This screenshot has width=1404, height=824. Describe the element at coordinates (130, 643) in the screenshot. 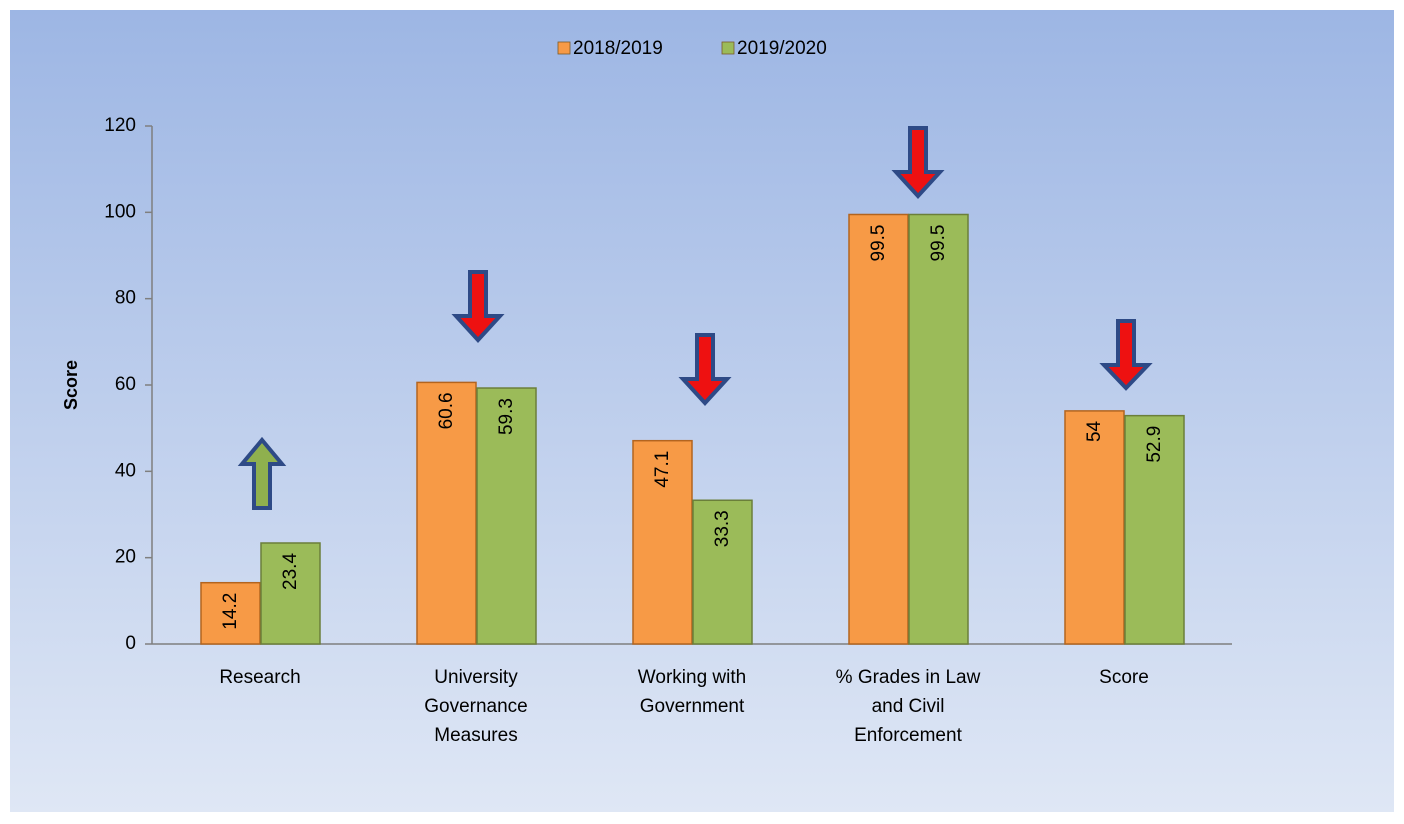

I see `y-tick-label: 0` at that location.